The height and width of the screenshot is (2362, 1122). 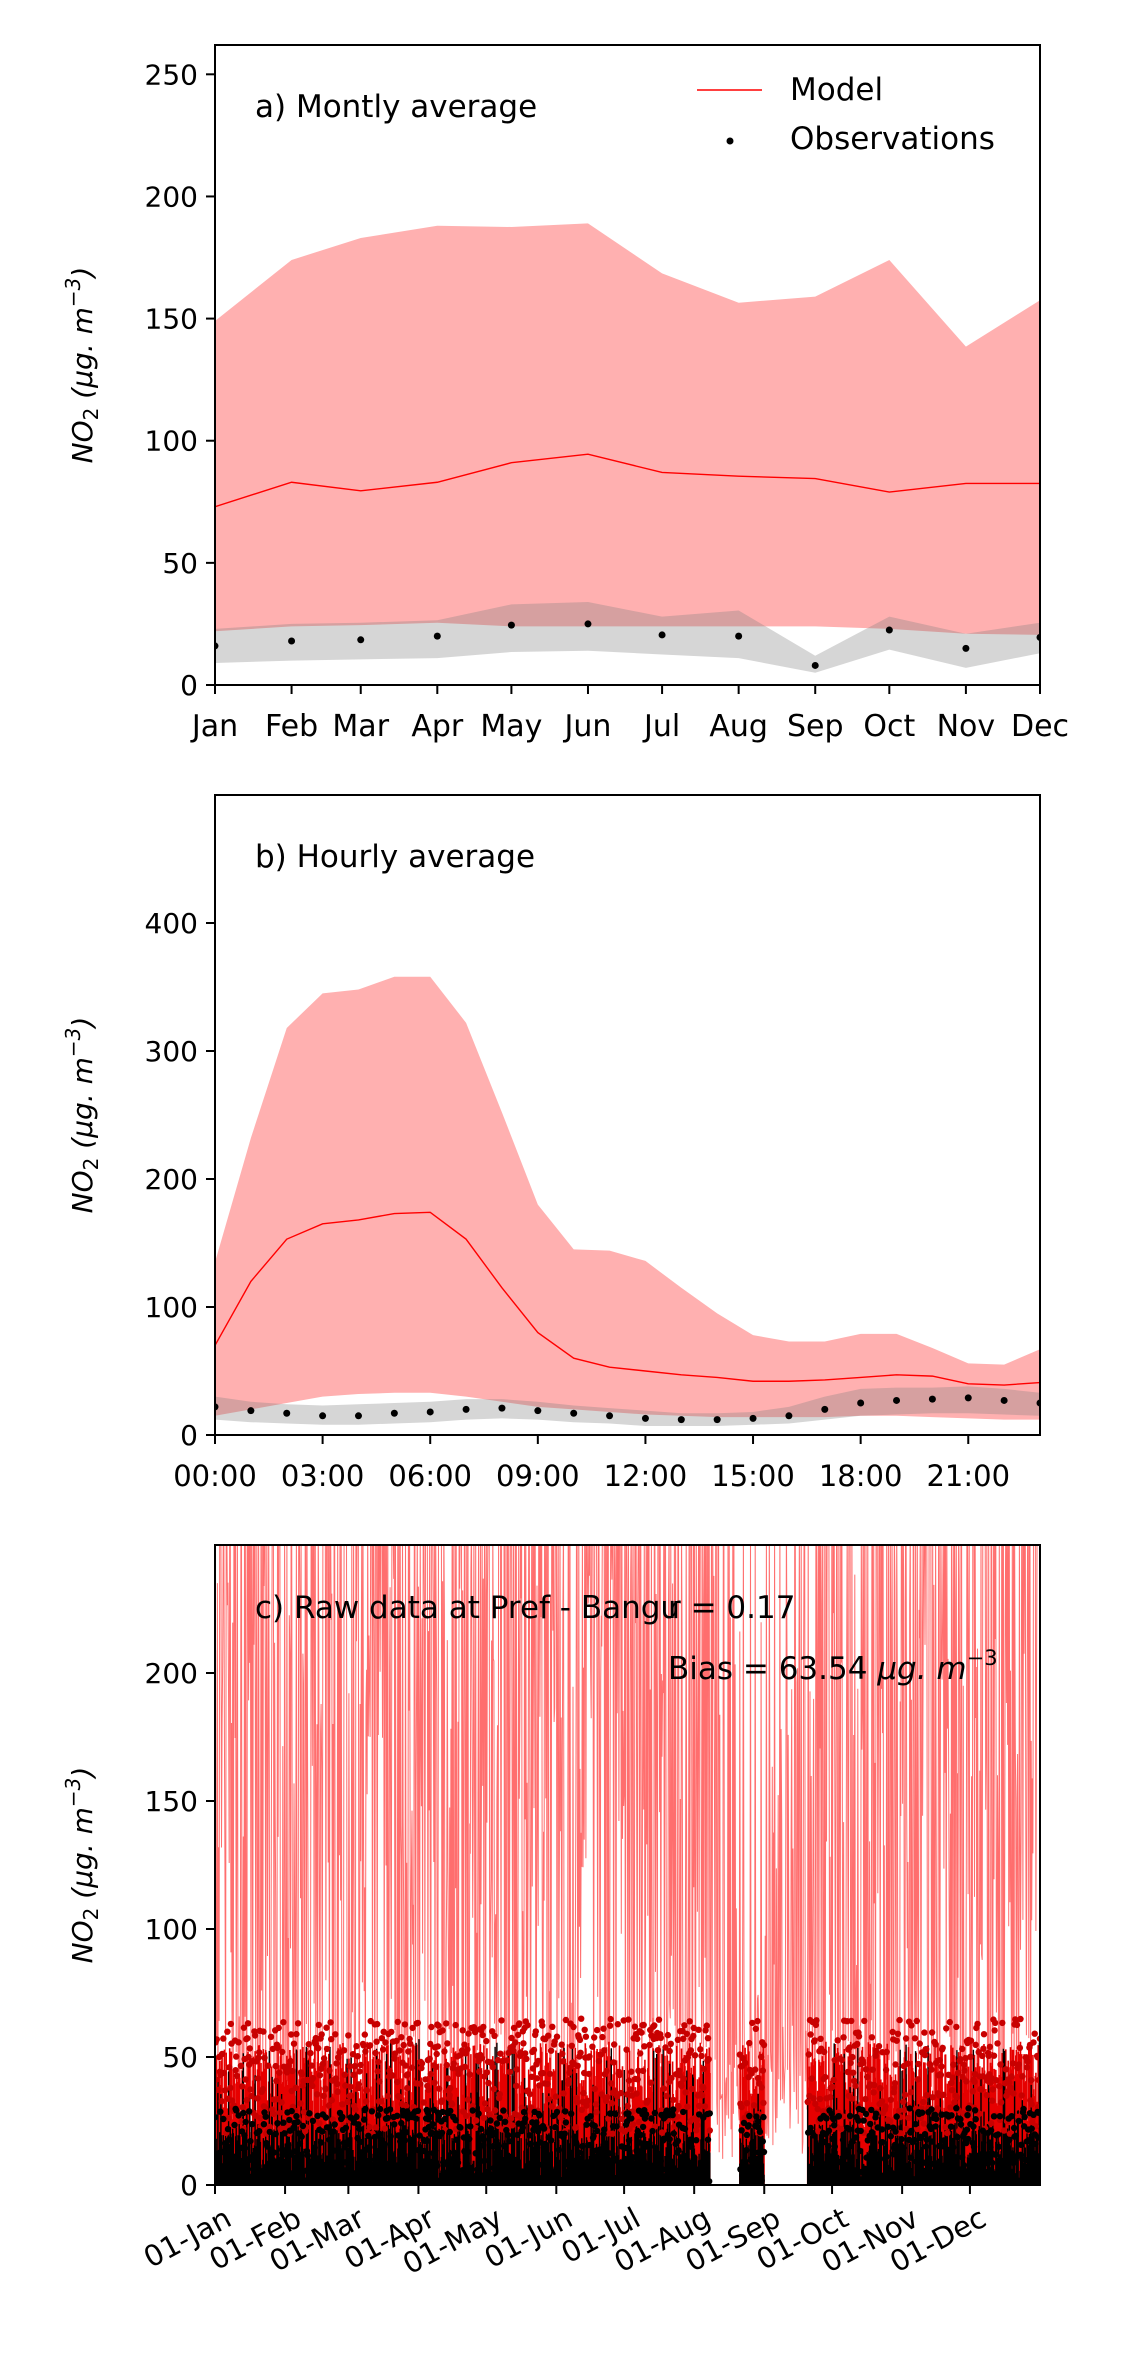 I want to click on x-tick-label: 00:00, so click(x=215, y=1476).